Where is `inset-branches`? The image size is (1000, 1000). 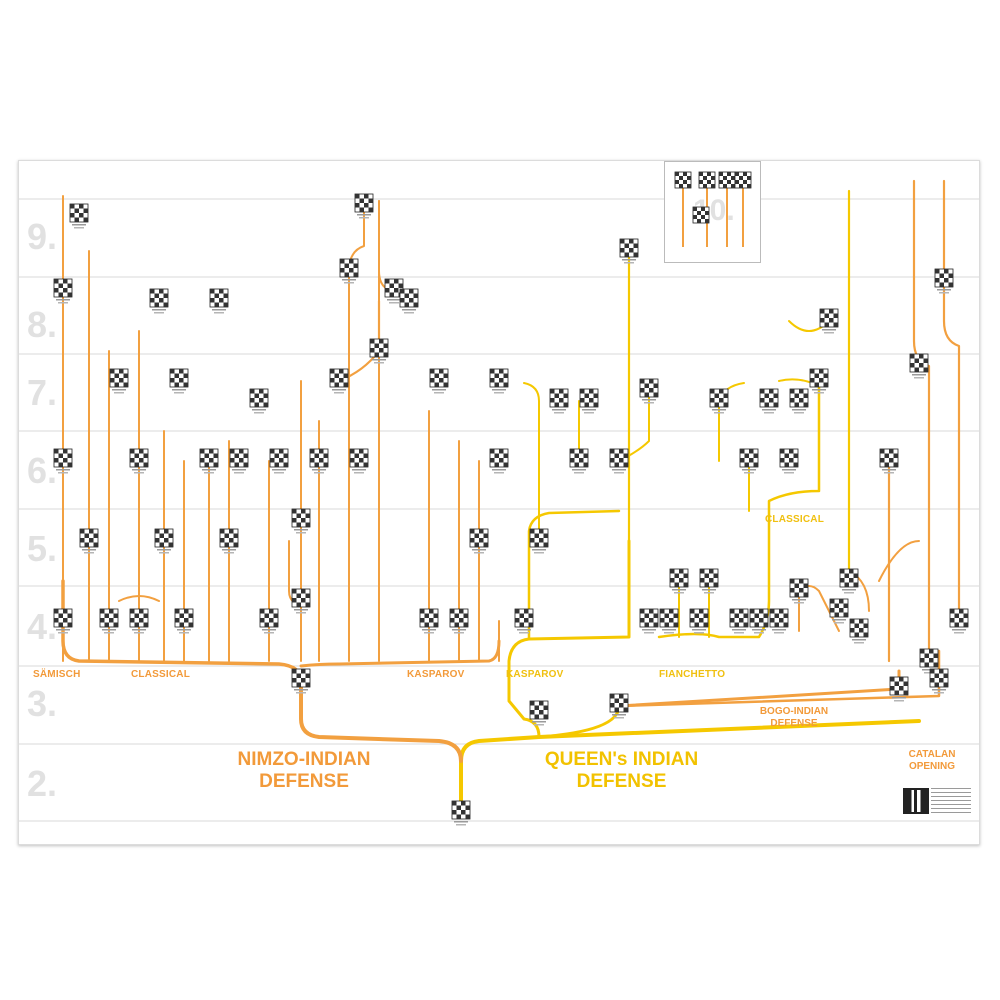
inset-branches is located at coordinates (713, 209).